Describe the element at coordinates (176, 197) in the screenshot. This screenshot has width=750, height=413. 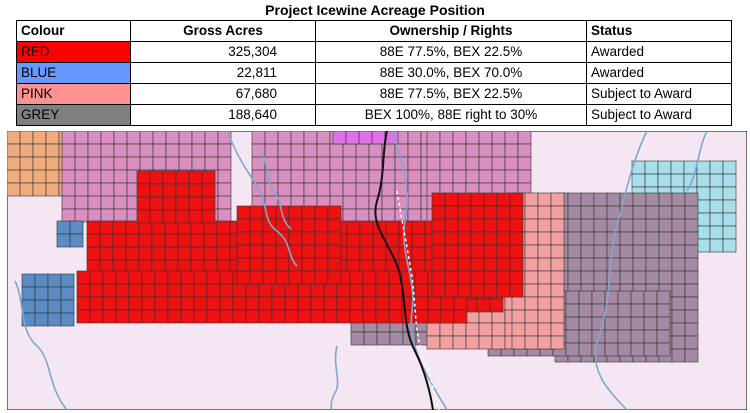
I see `red-blocks-north` at that location.